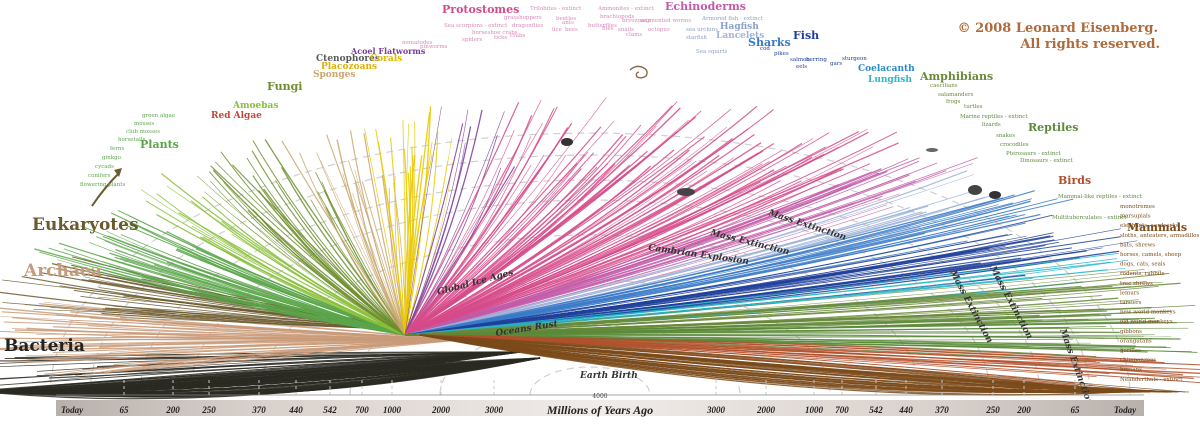  Describe the element at coordinates (1034, 154) in the screenshot. I see `leaf-label: Pterosaurs - extinct` at that location.